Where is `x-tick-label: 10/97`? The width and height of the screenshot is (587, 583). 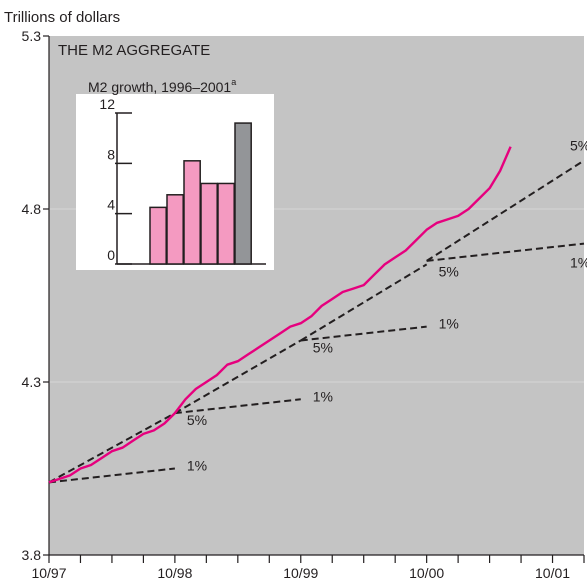
x-tick-label: 10/97 is located at coordinates (48, 573).